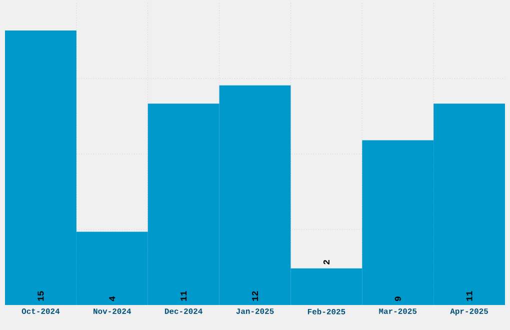 The width and height of the screenshot is (510, 330). I want to click on data-label: 2, so click(326, 262).